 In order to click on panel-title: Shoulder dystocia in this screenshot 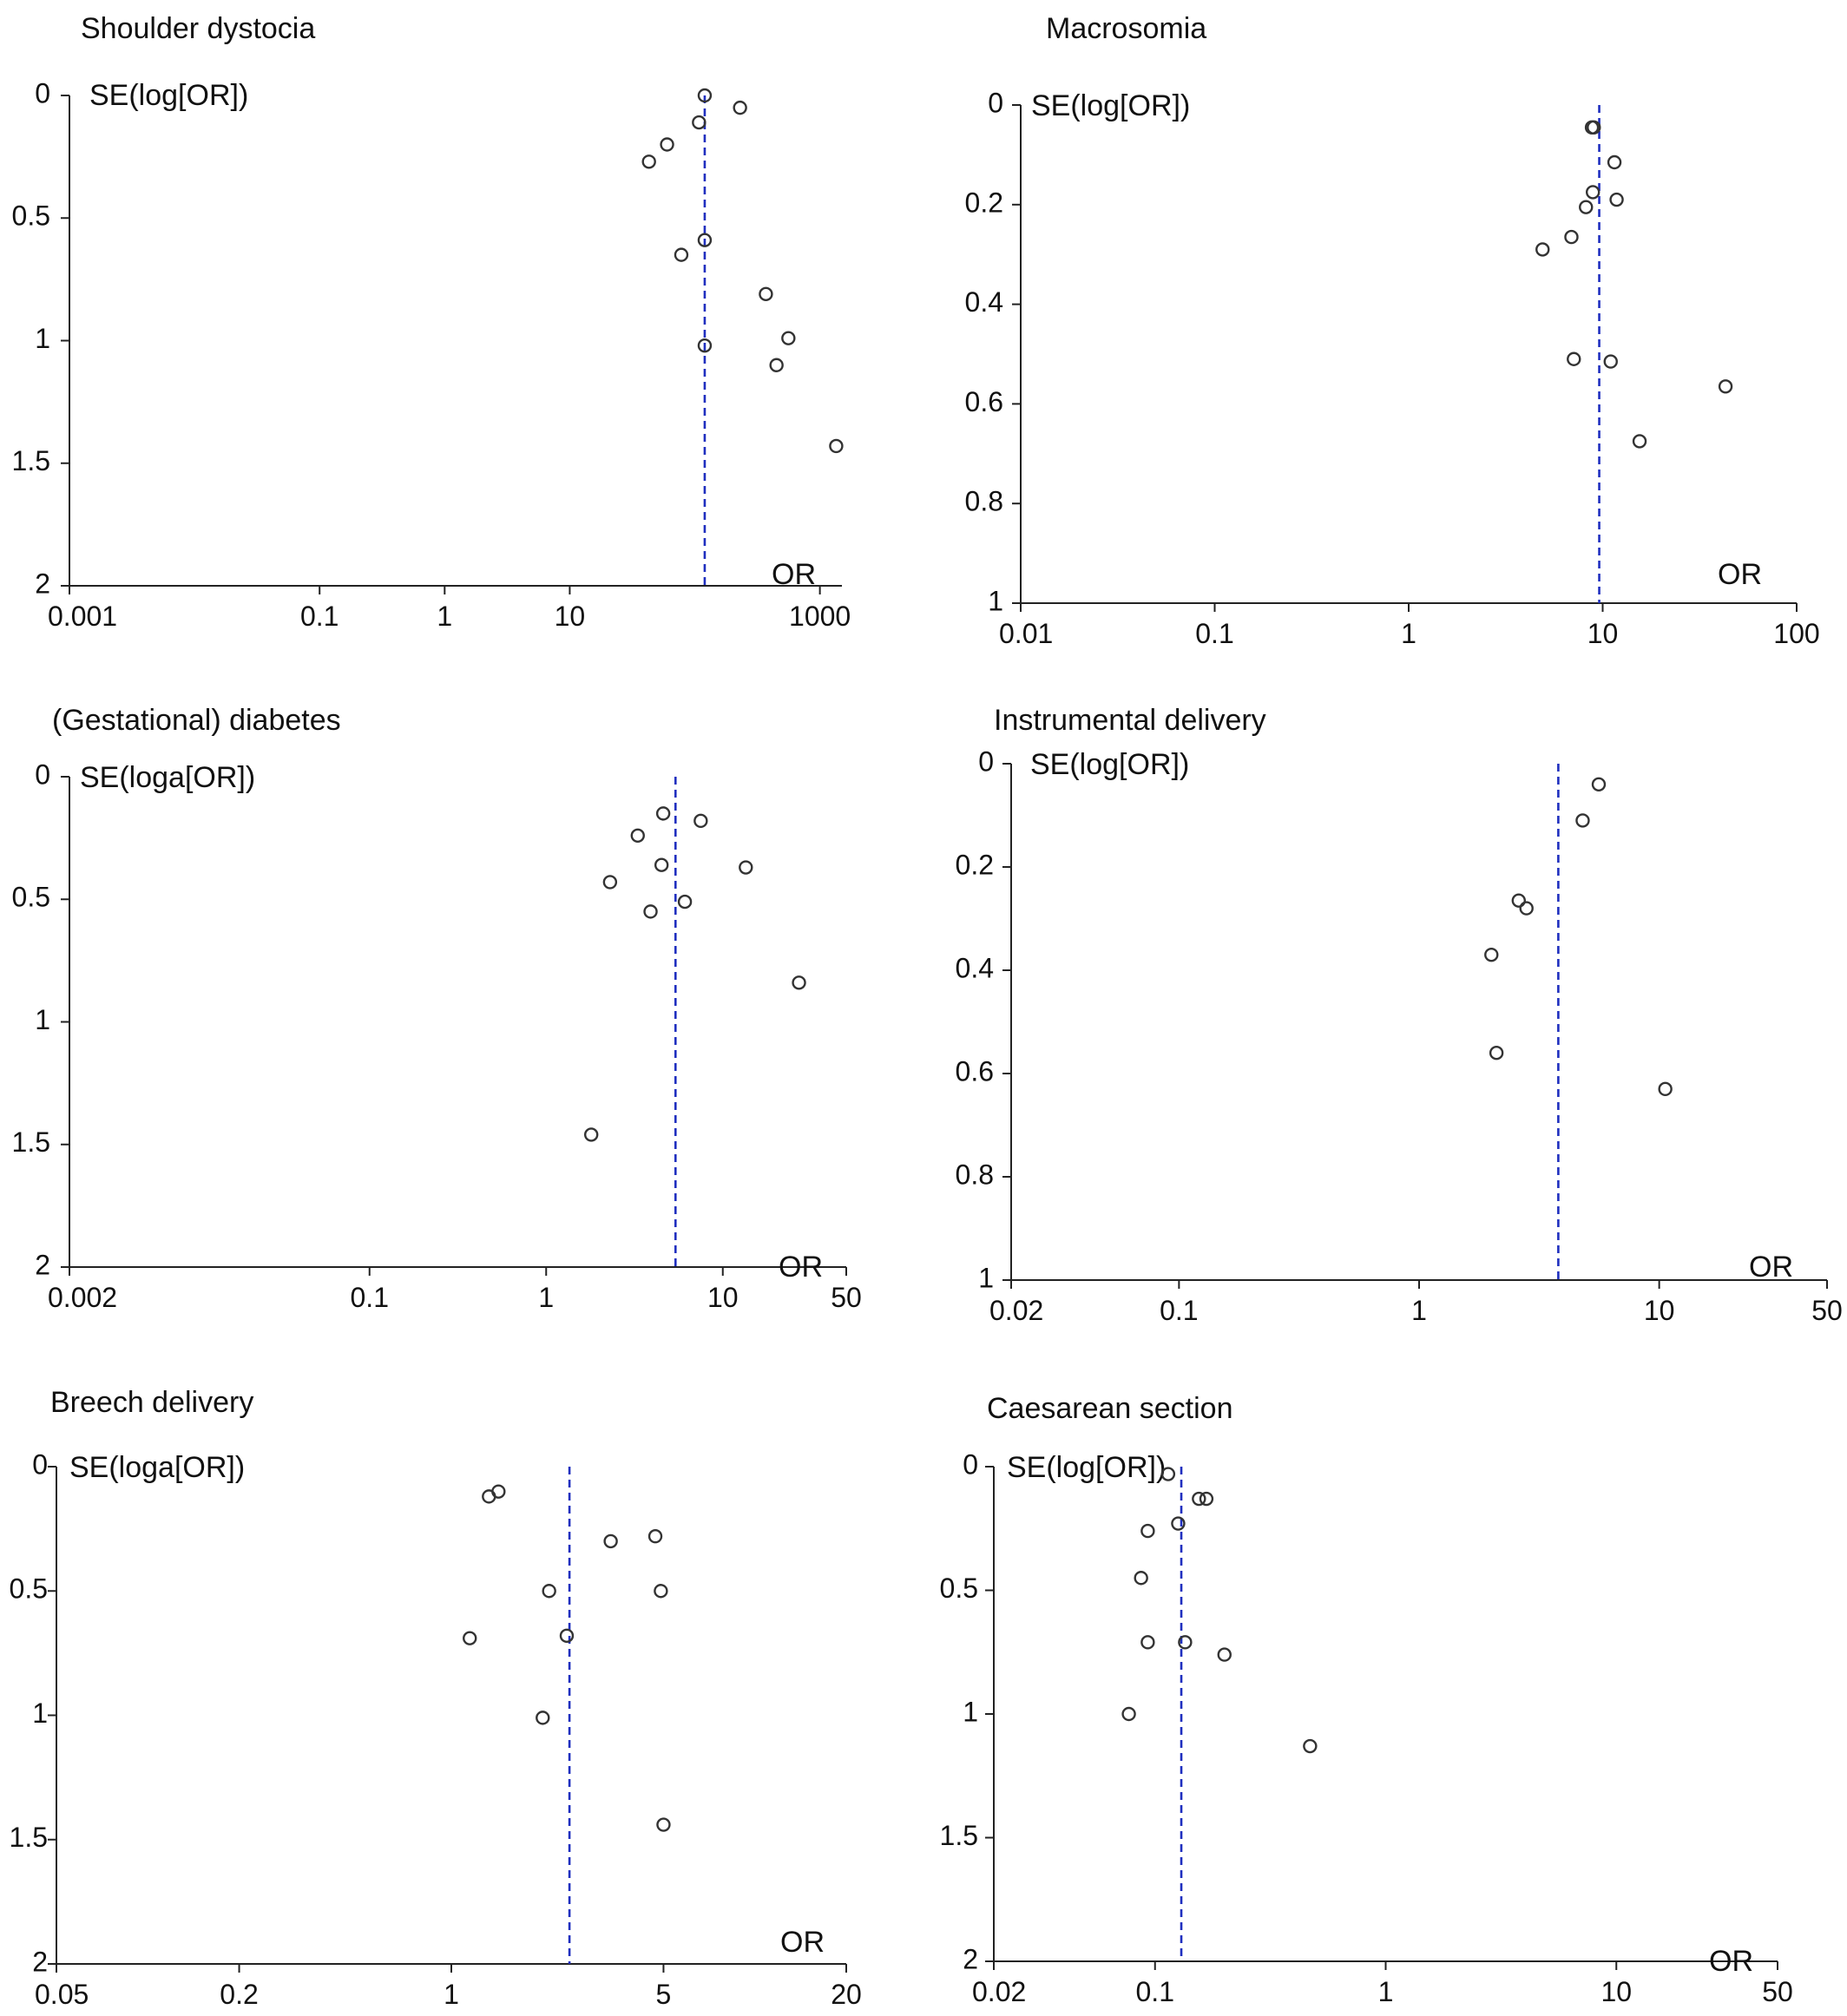, I will do `click(198, 28)`.